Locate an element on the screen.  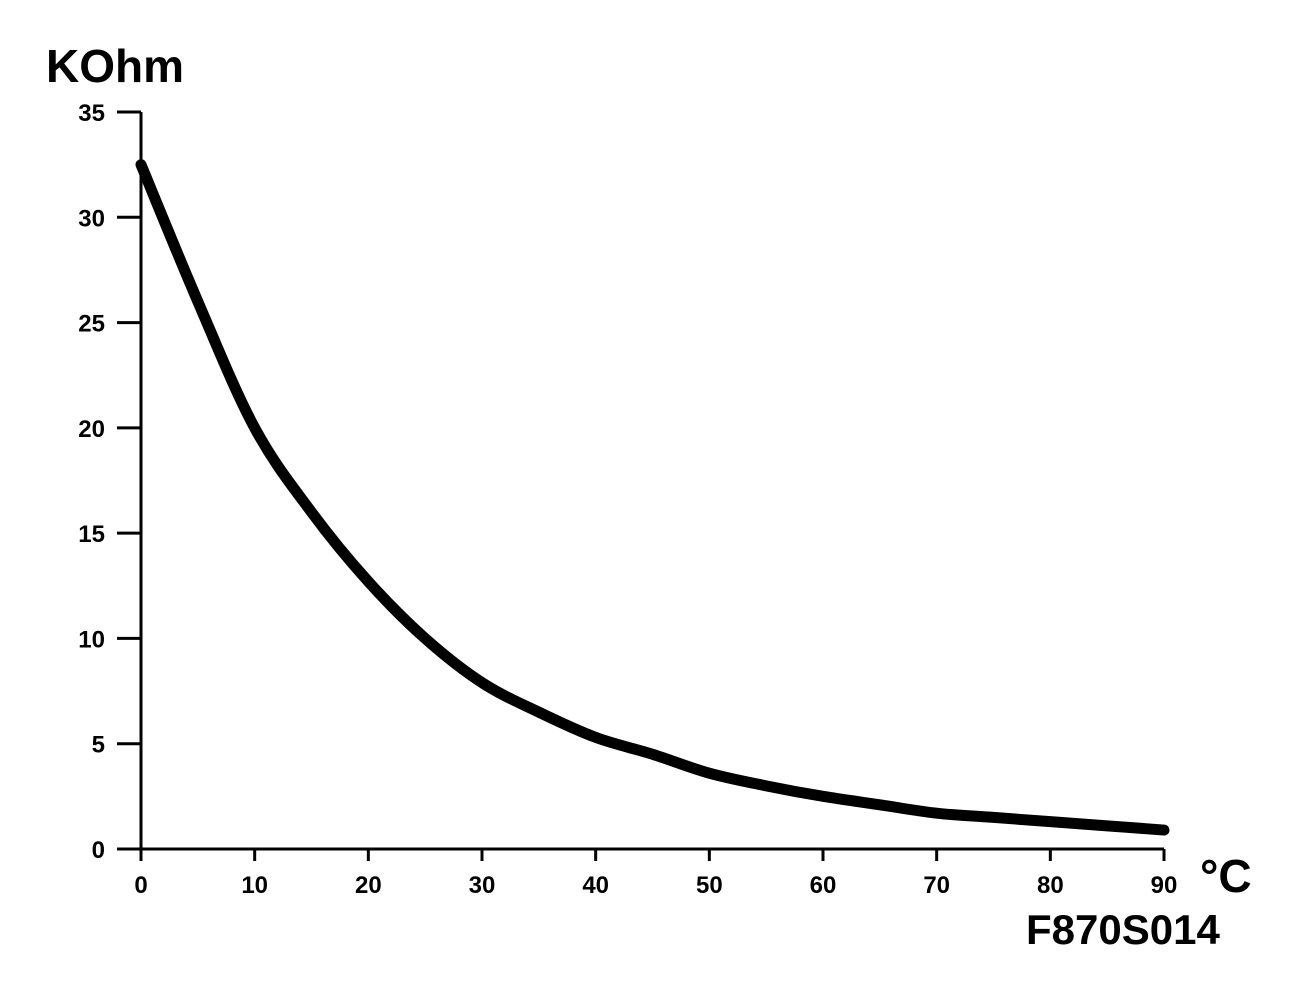
y-ticks: 0 5 10 15 20 25 30 35 is located at coordinates (109, 482).